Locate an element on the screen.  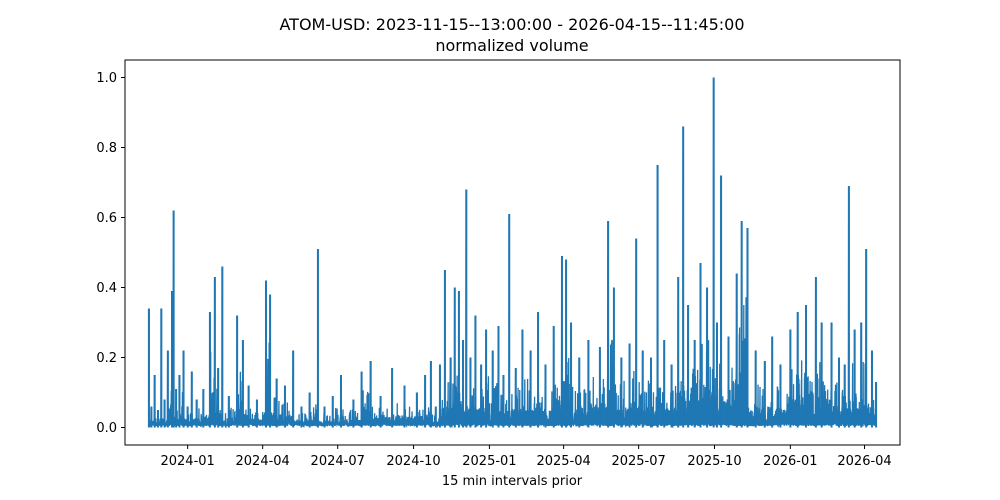
y-axis: 0.0 0.2 0.4 0.6 0.8 1.0 is located at coordinates (110, 253).